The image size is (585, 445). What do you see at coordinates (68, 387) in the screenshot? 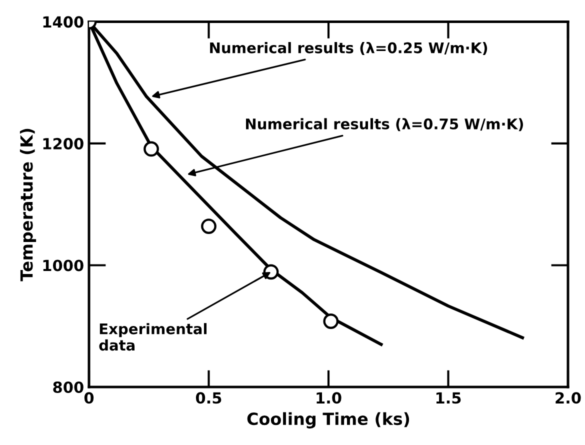
I see `y-tick-label: 800` at bounding box center [68, 387].